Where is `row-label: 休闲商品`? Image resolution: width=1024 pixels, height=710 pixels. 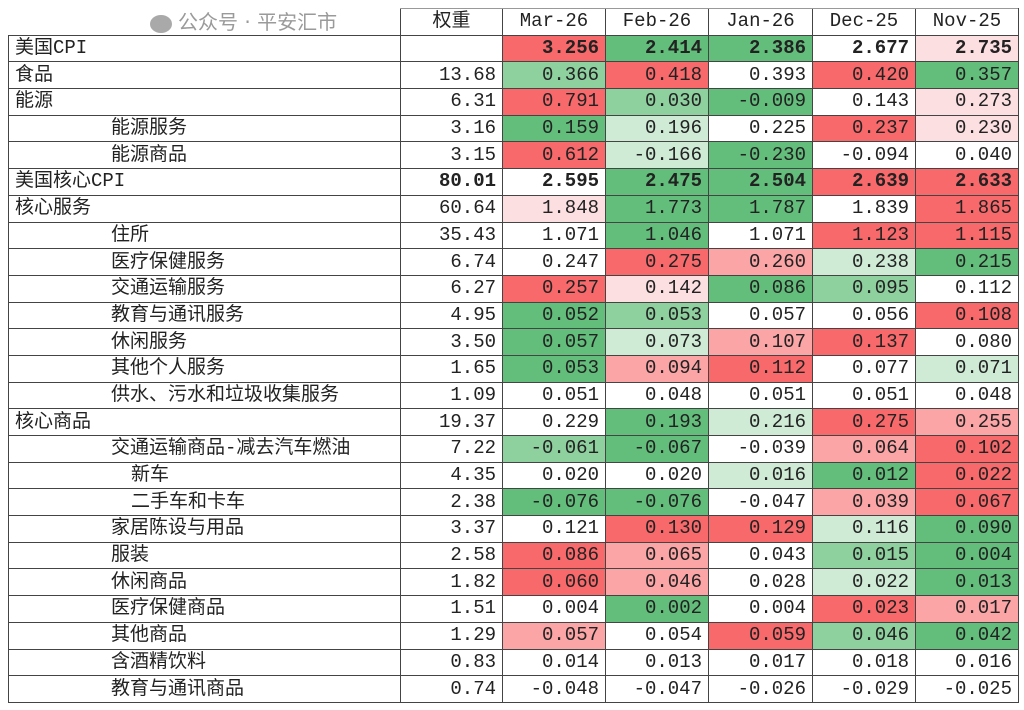
row-label: 休闲商品 is located at coordinates (204, 582).